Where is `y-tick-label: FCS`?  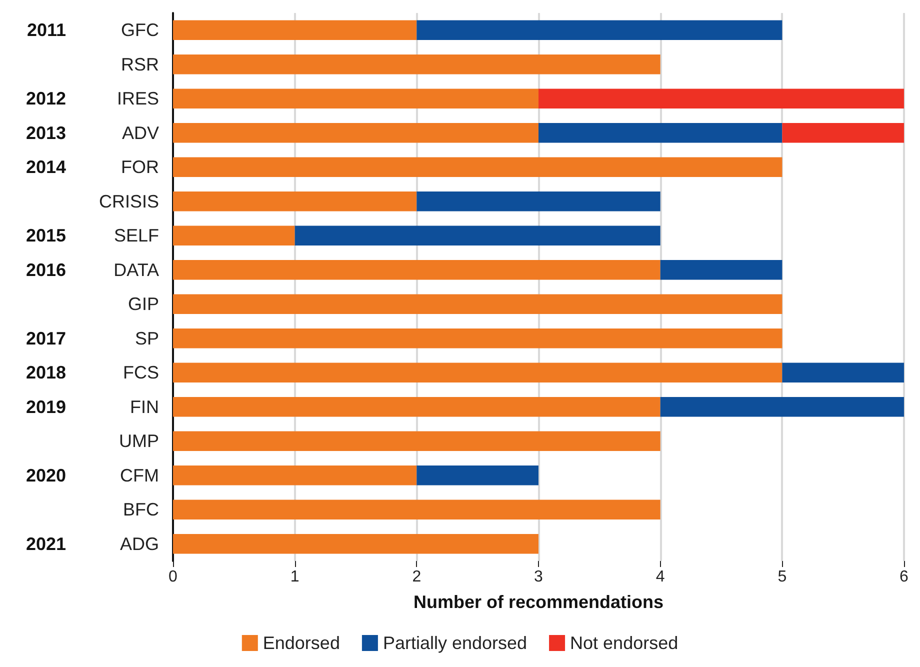
y-tick-label: FCS is located at coordinates (141, 372).